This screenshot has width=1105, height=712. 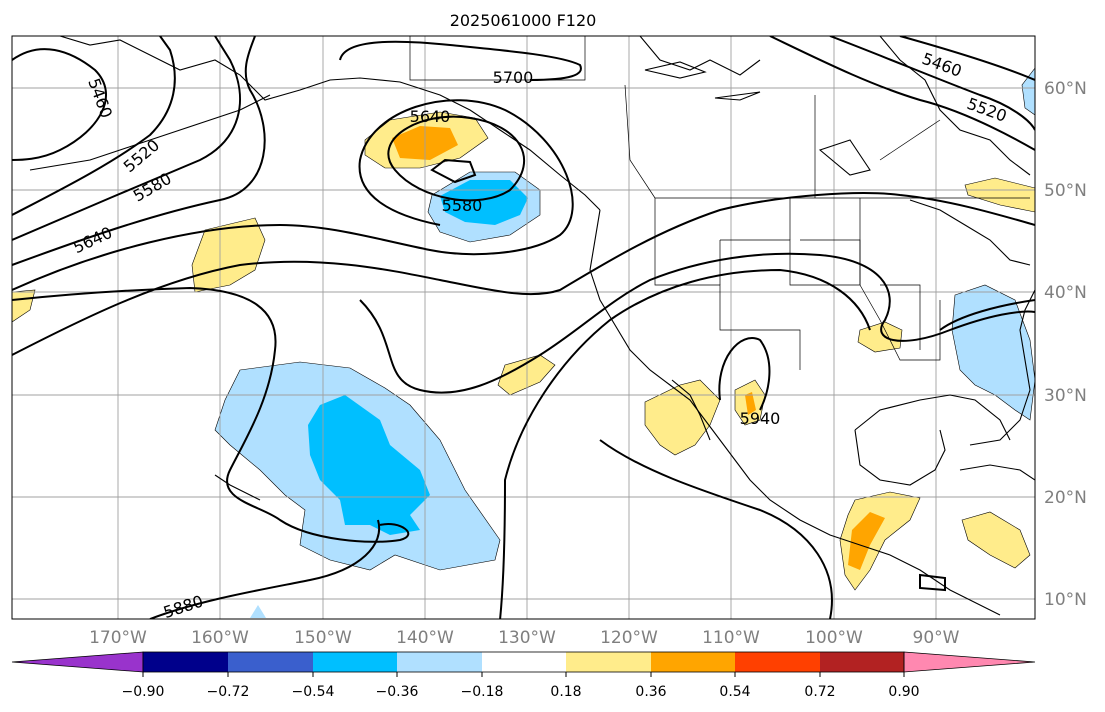 What do you see at coordinates (760, 418) in the screenshot?
I see `contour-label: 5940` at bounding box center [760, 418].